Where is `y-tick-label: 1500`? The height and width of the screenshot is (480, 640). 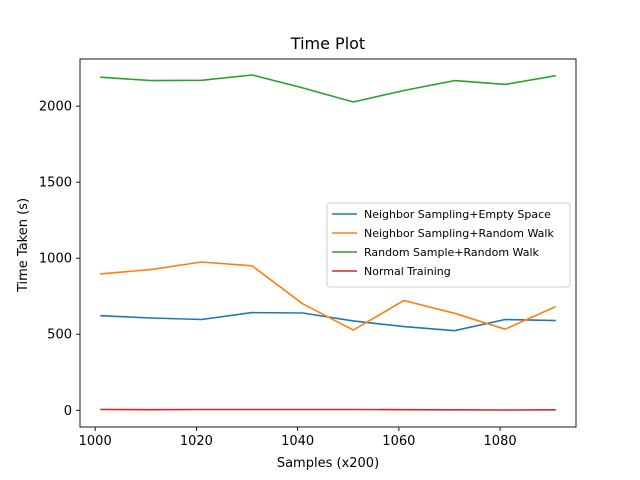
y-tick-label: 1500 is located at coordinates (55, 183).